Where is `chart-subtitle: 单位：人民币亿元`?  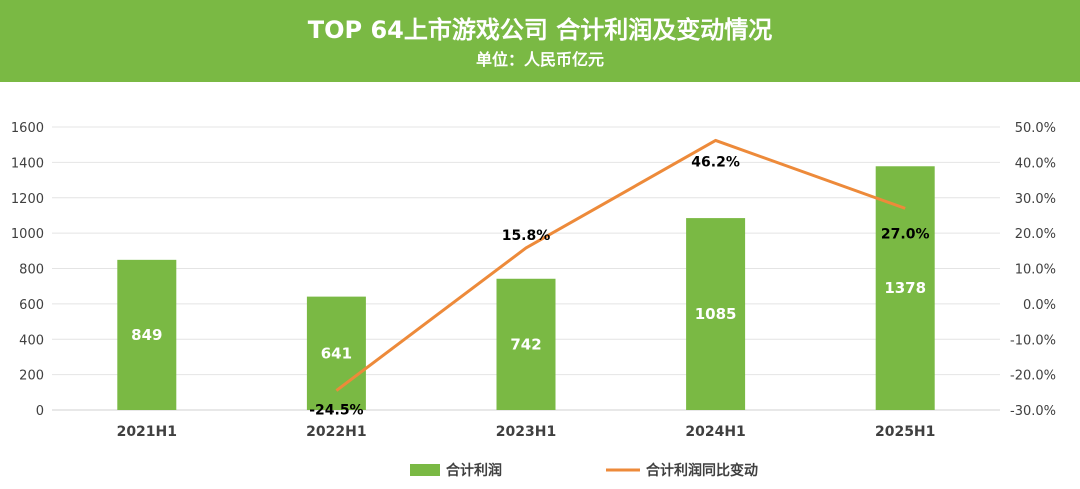 chart-subtitle: 单位：人民币亿元 is located at coordinates (539, 59).